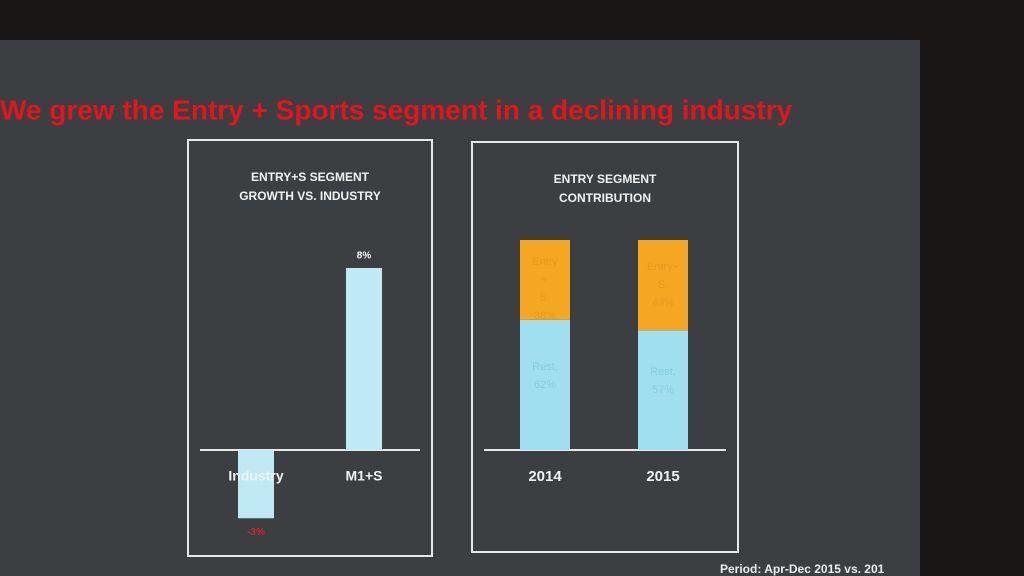  Describe the element at coordinates (364, 476) in the screenshot. I see `category-label: M1+S` at that location.